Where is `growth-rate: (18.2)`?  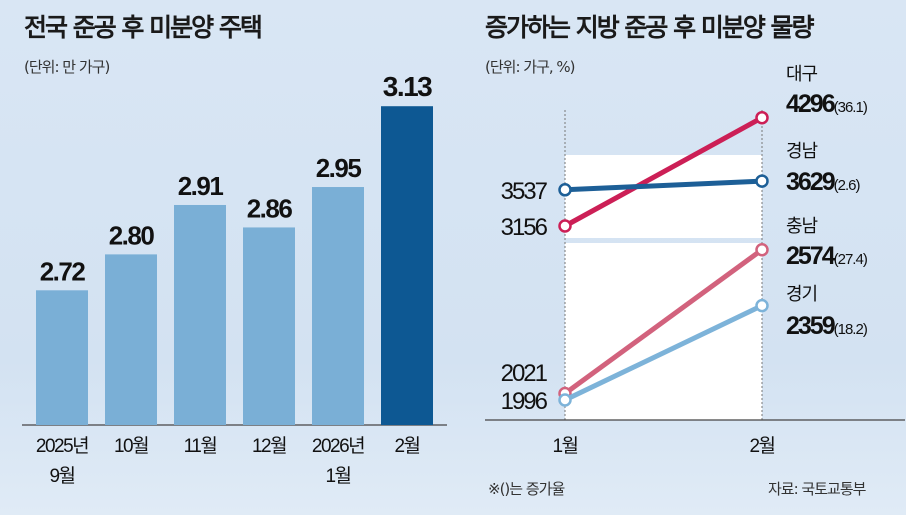 growth-rate: (18.2) is located at coordinates (851, 329).